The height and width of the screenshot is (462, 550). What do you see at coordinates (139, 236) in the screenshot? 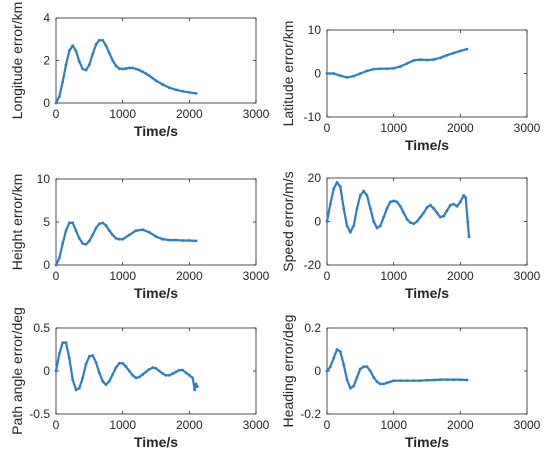
I see `subplot-3: 0 1000 2000 3000 0 5 10 Time/s Height error/km` at bounding box center [139, 236].